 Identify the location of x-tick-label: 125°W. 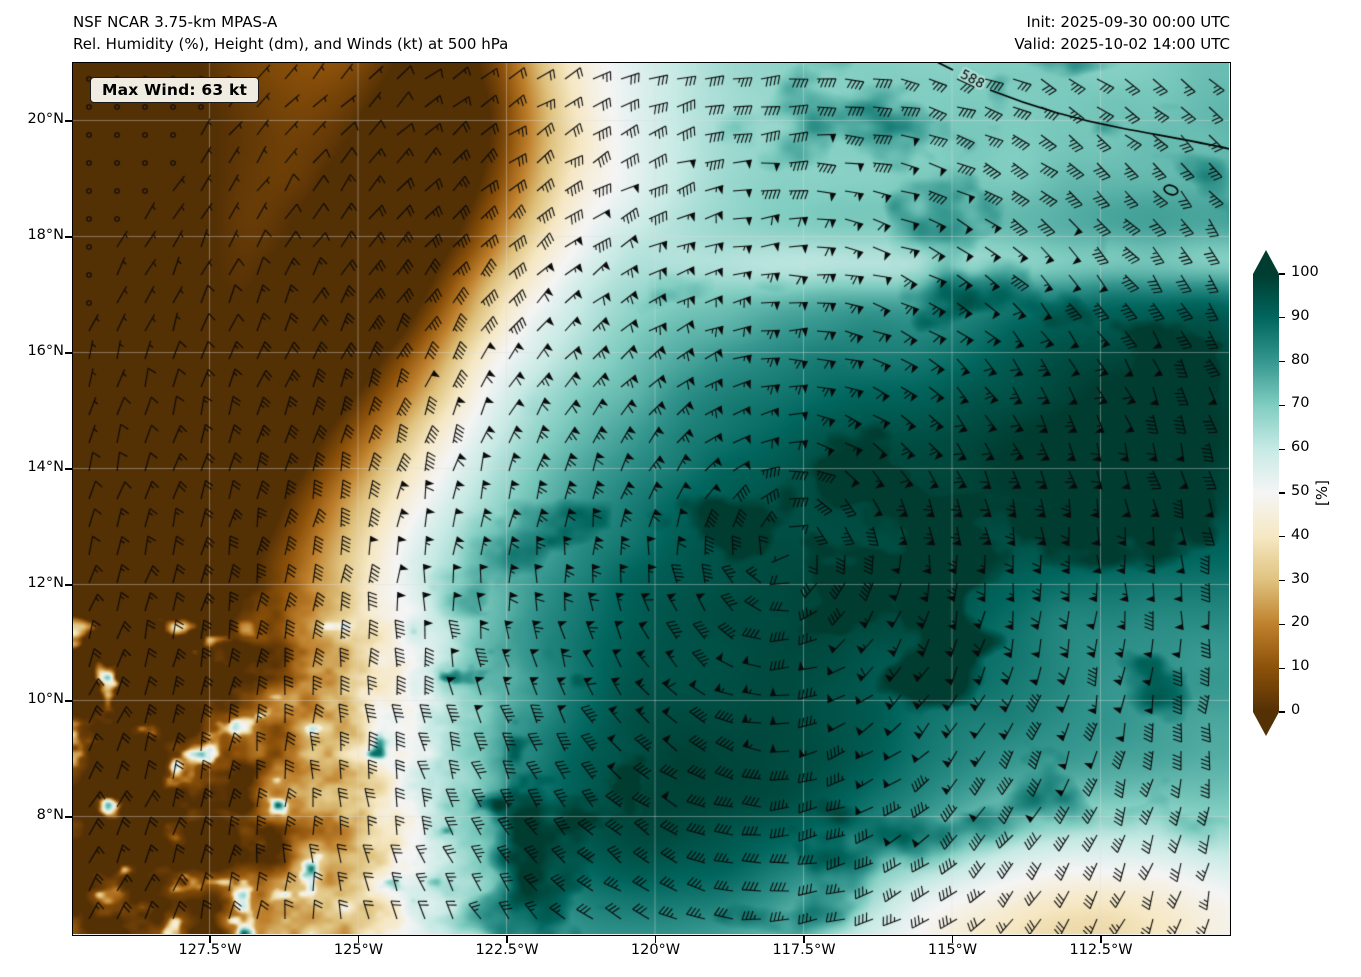
(358, 950).